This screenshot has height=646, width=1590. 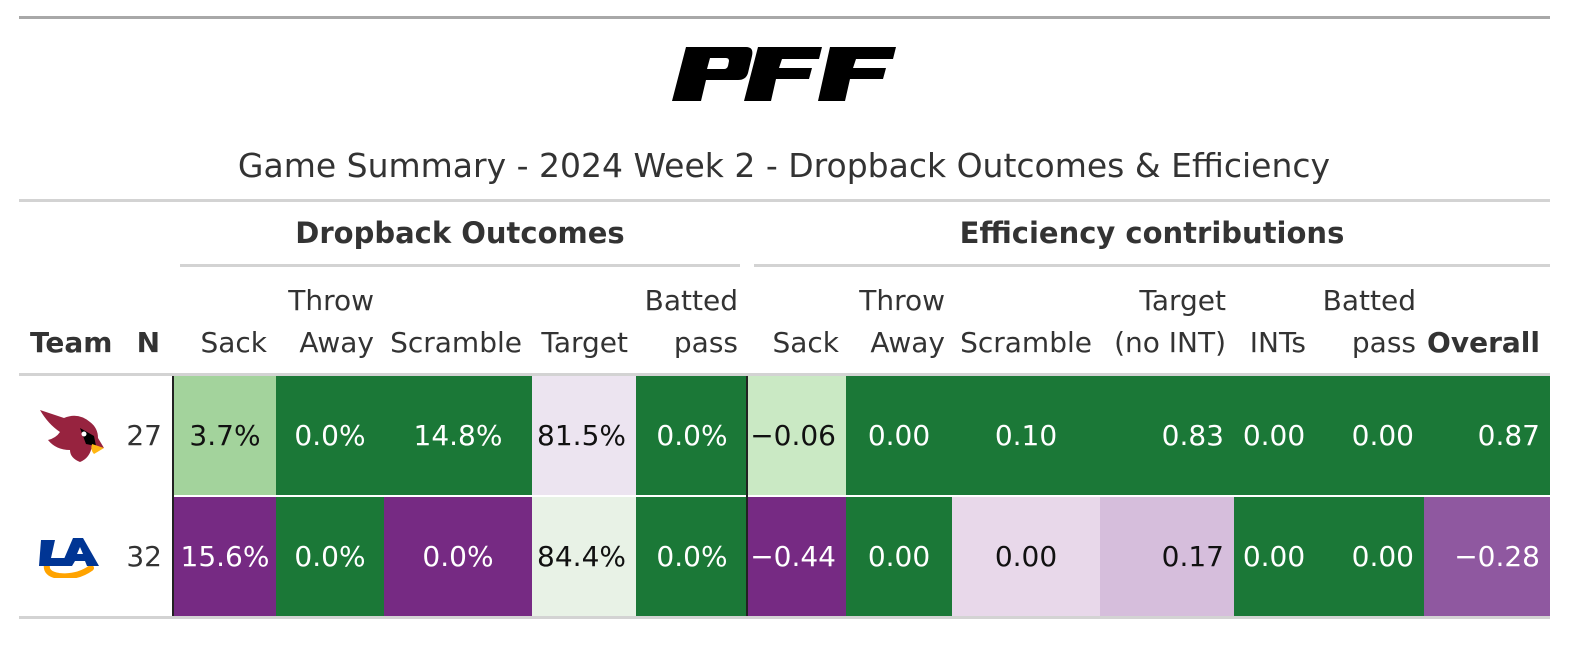 I want to click on header-eff-ints: INTs, so click(x=1277, y=342).